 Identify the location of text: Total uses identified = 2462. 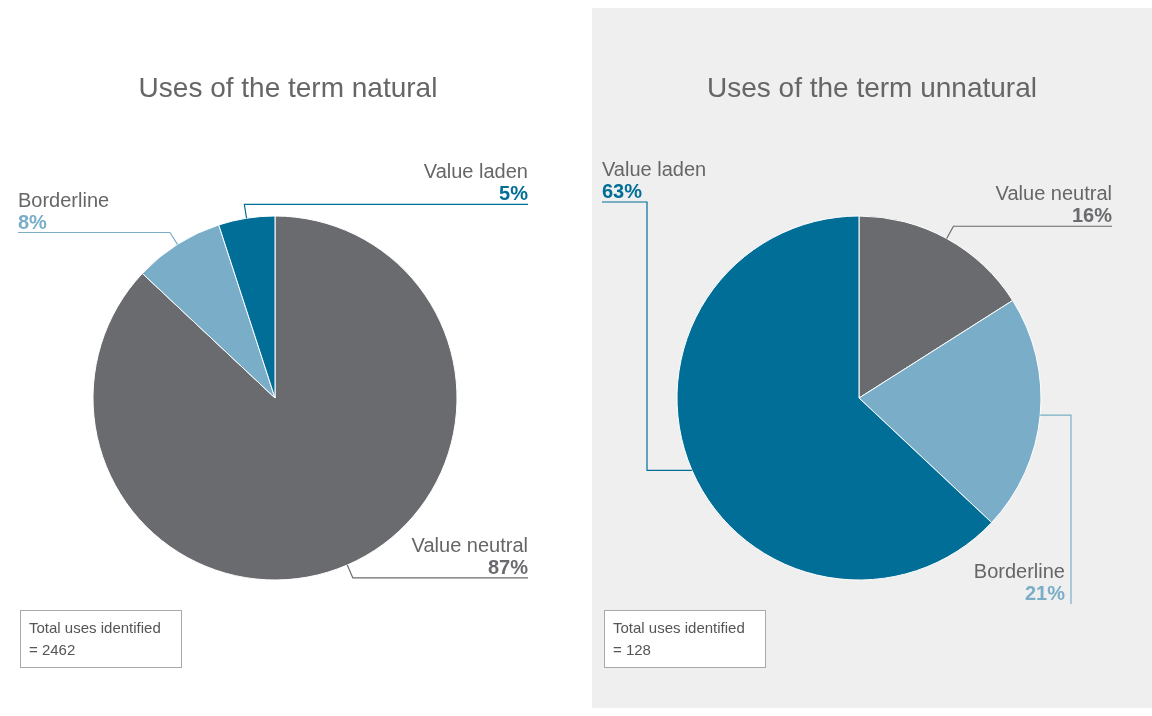
(101, 639).